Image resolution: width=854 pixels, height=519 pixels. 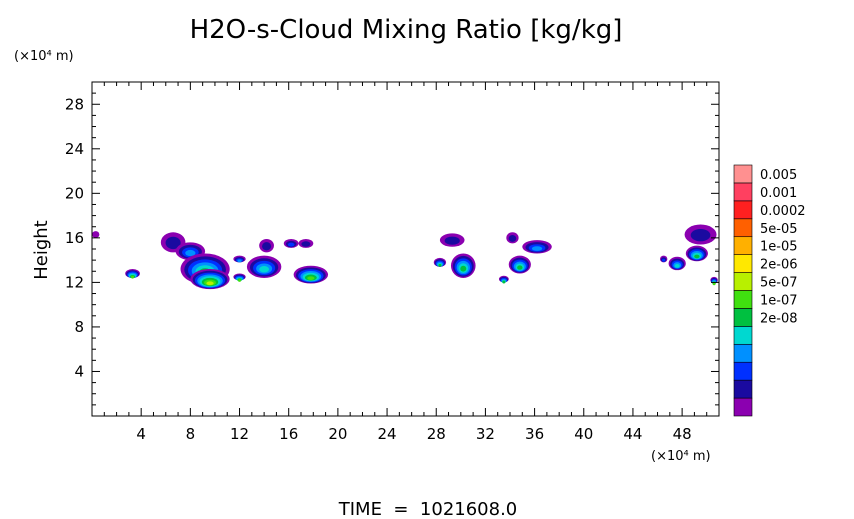 What do you see at coordinates (779, 318) in the screenshot?
I see `colorbar-label: 2e-08` at bounding box center [779, 318].